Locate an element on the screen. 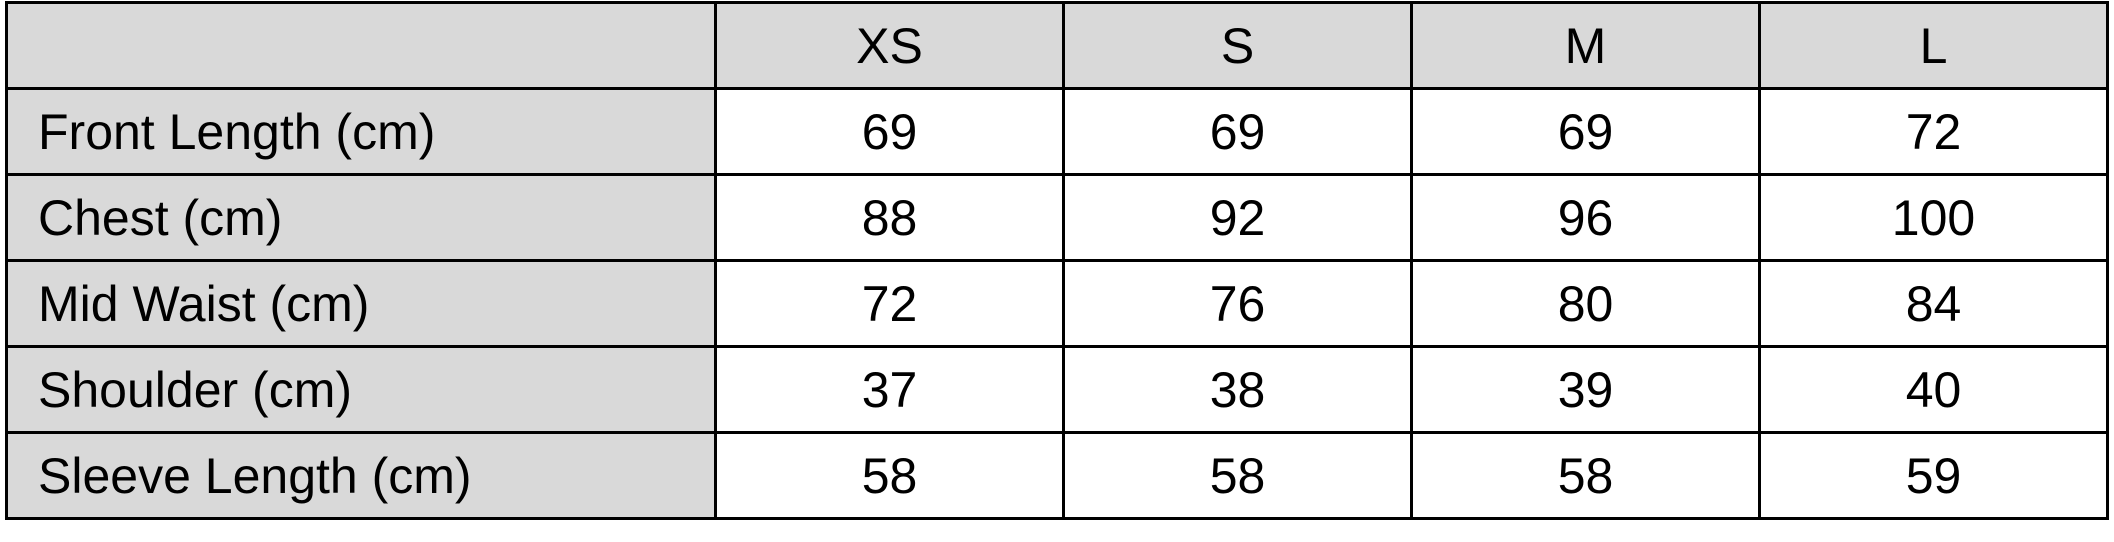 The image size is (2114, 542). table-cell: 59 is located at coordinates (1933, 475).